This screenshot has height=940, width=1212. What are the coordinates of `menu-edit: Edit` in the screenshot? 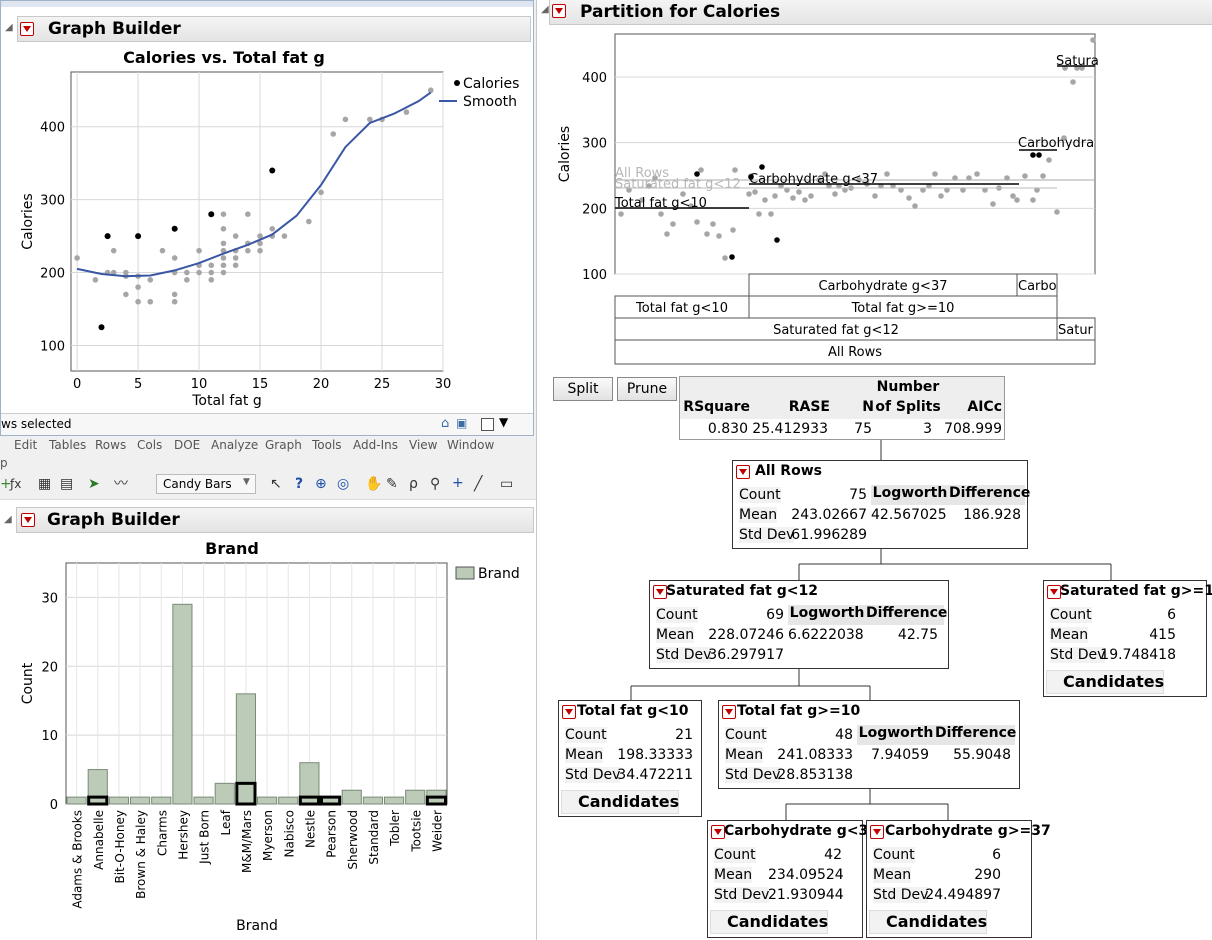 It's located at (26, 445).